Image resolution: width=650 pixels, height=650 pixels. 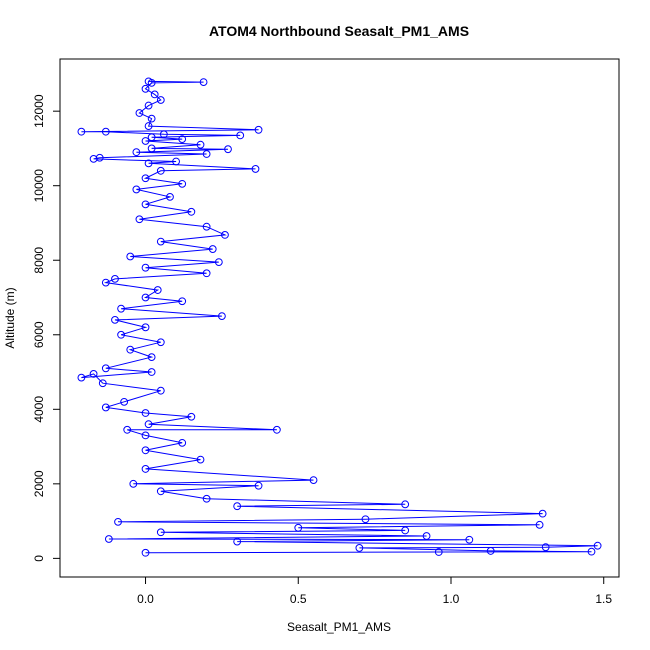 I want to click on y-tick-label: 2000, so click(x=39, y=483).